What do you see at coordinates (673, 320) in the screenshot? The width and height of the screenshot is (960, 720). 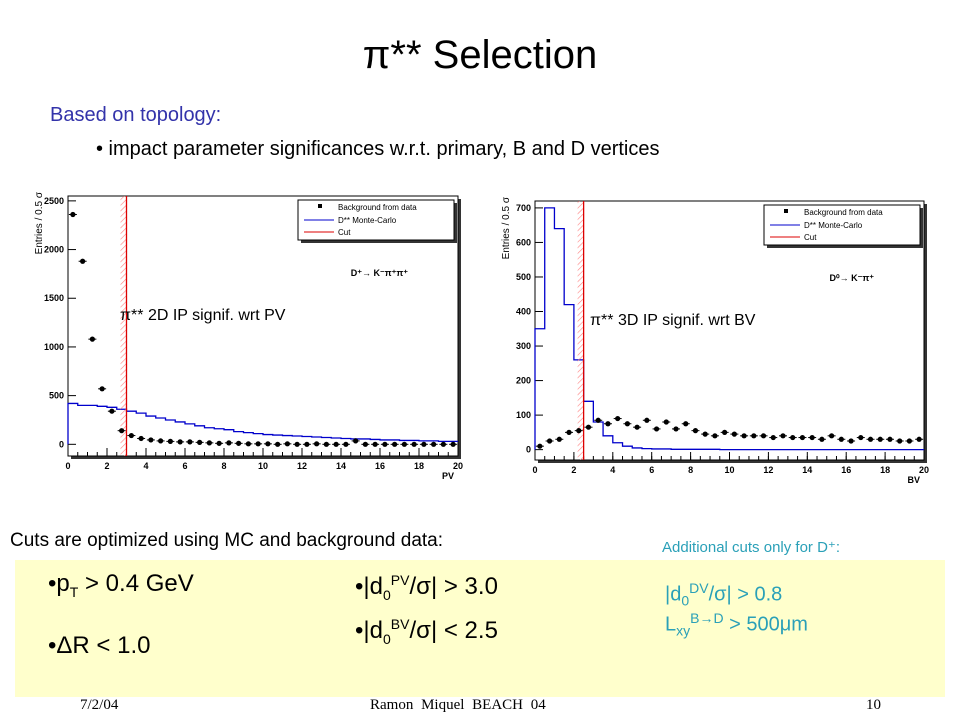 I see `plot-annotation: π** 3D IP signif. wrt BV` at bounding box center [673, 320].